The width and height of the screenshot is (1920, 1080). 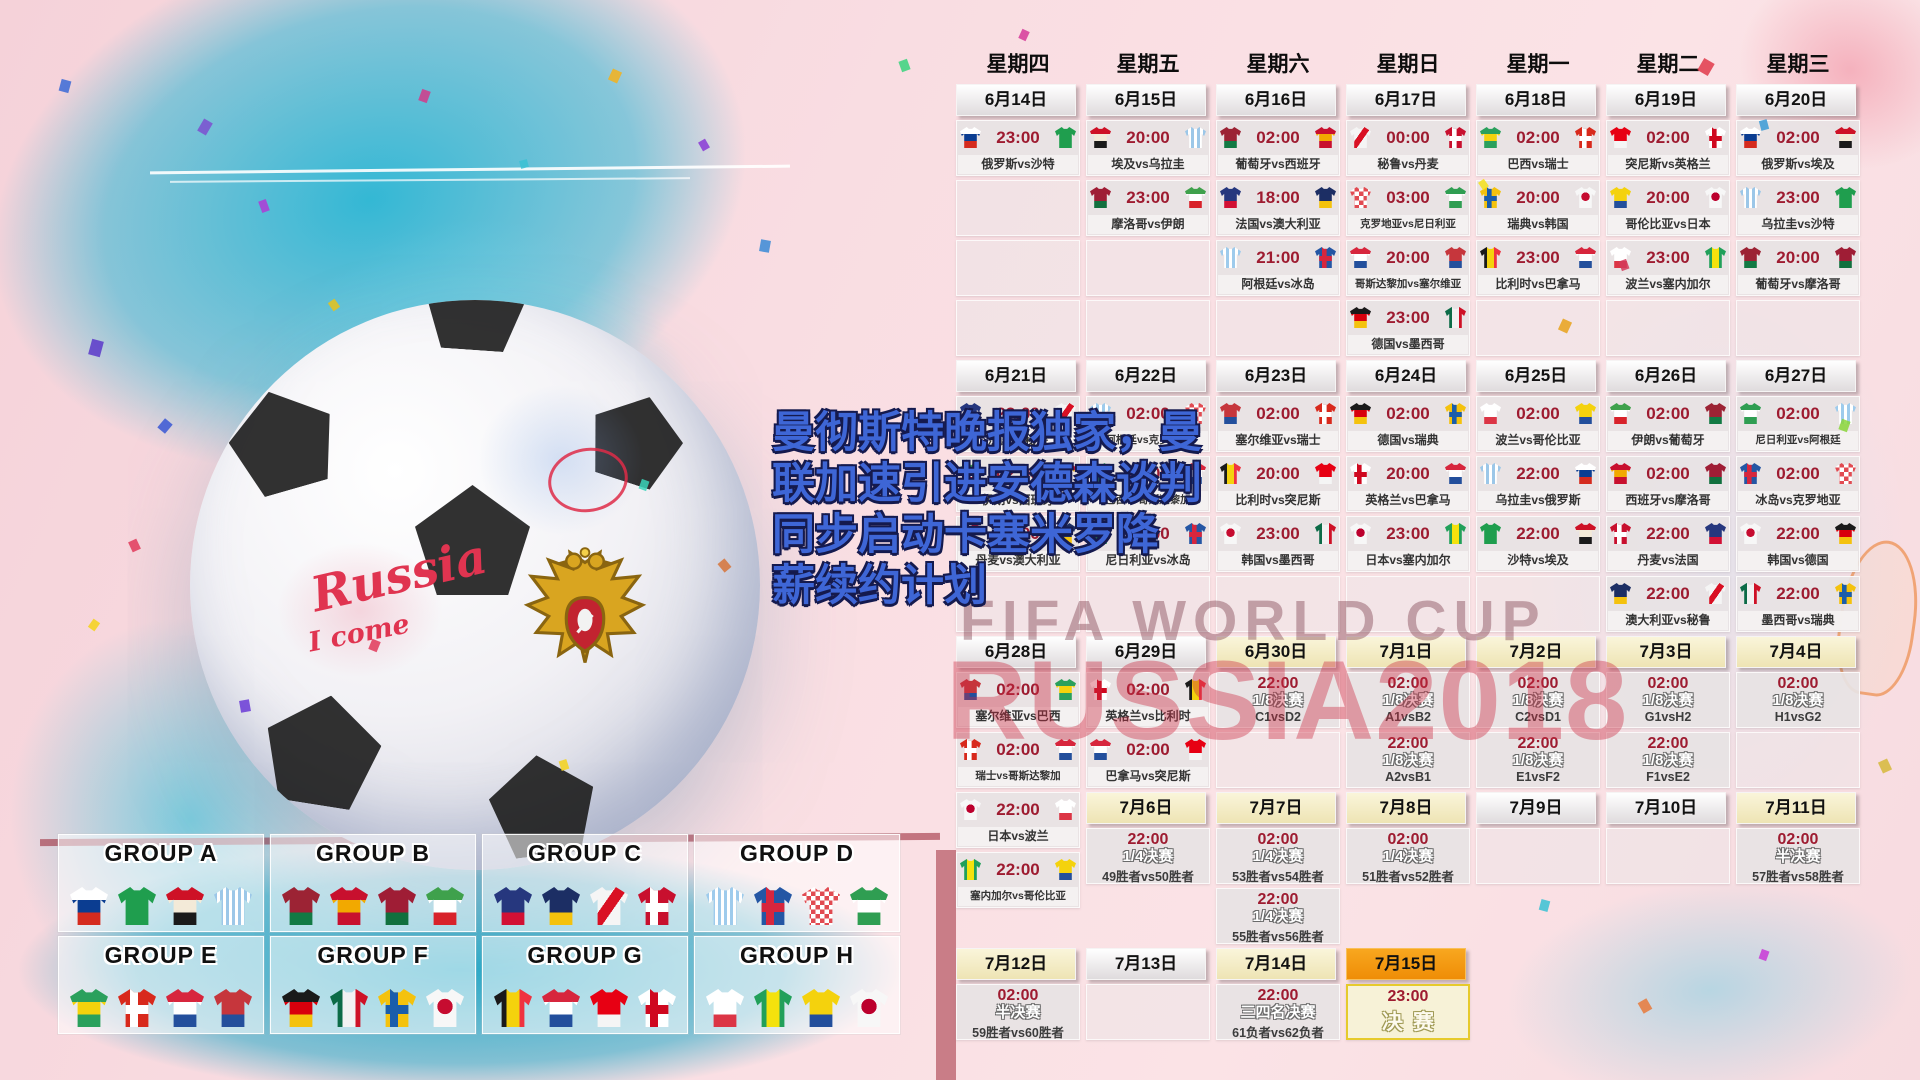 I want to click on round-label: 1/4决赛, so click(x=1148, y=856).